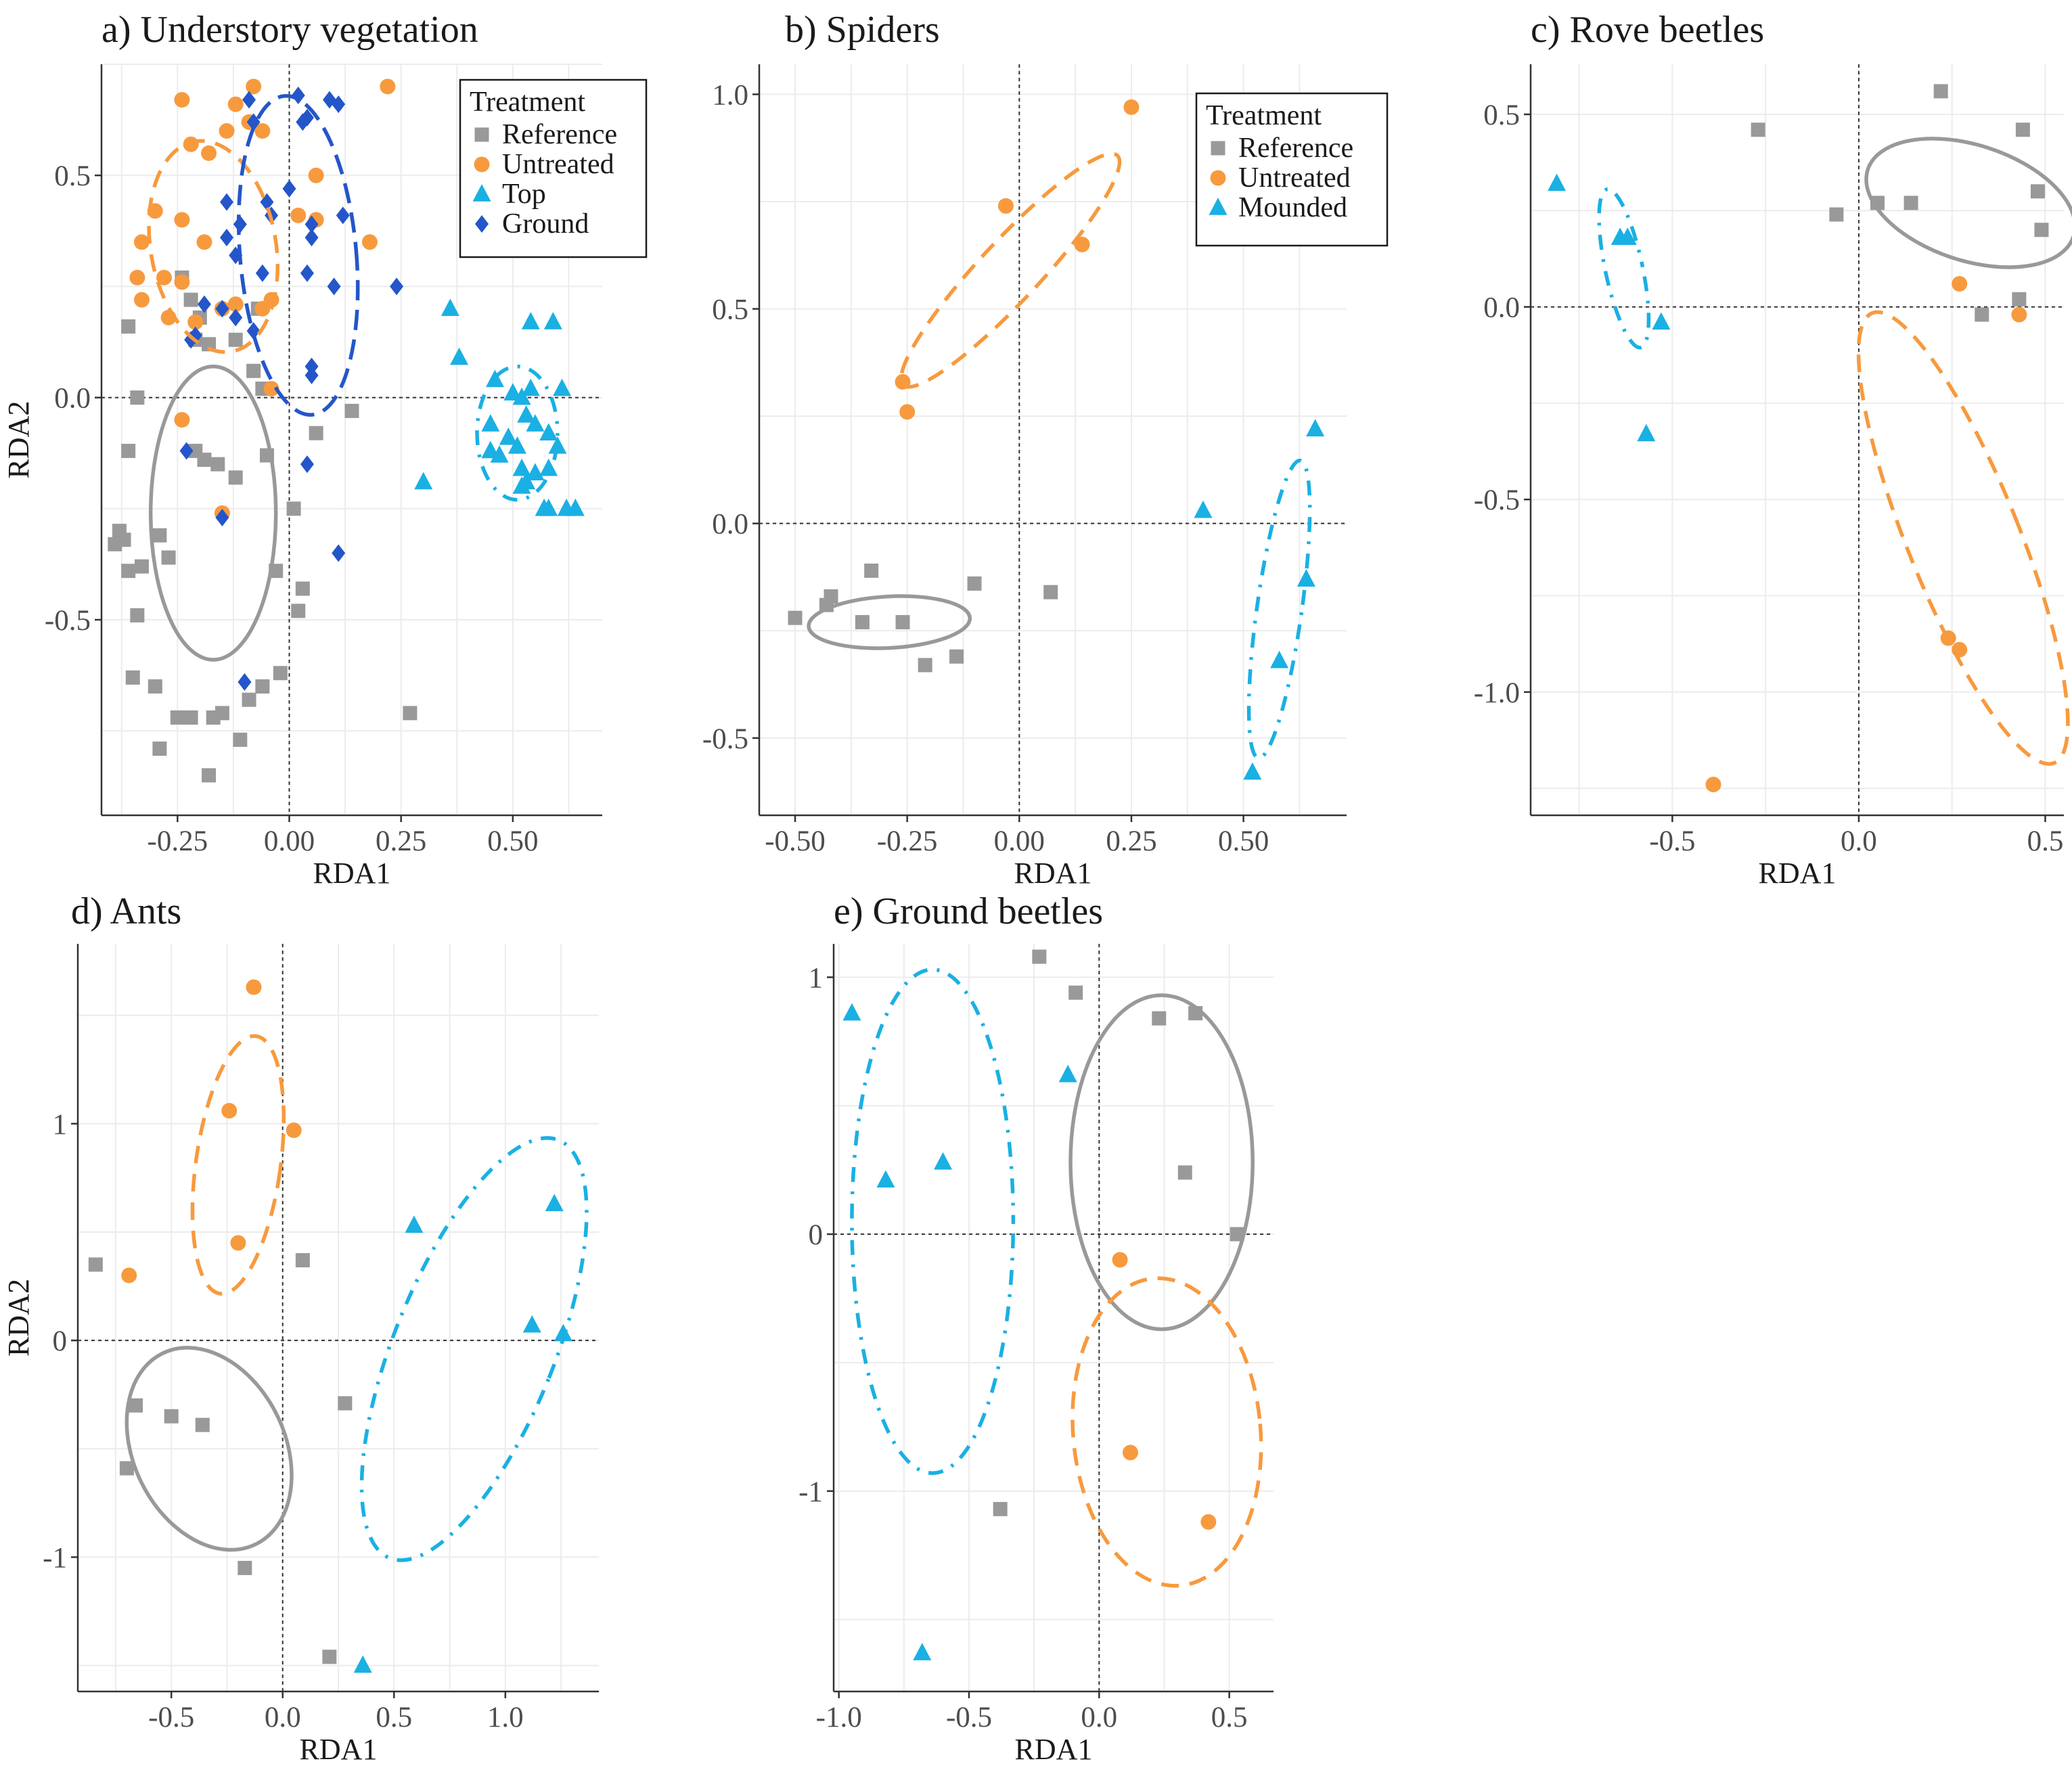  I want to click on x-axis-label: RDA1, so click(339, 1749).